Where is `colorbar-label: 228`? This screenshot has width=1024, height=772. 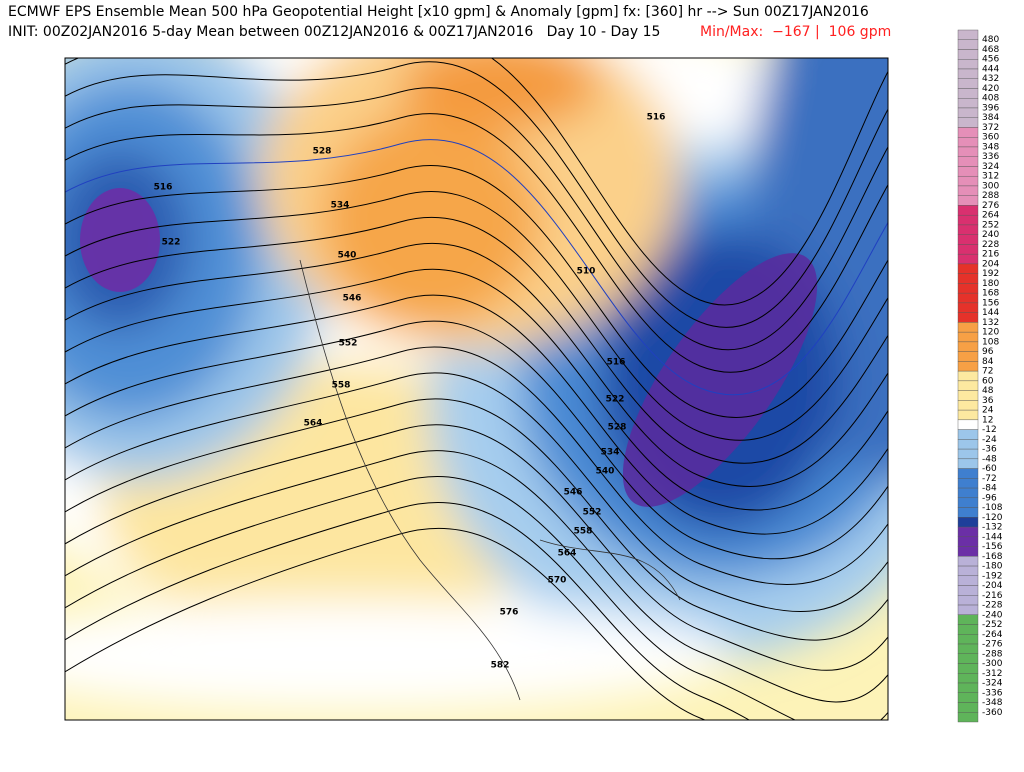
colorbar-label: 228 is located at coordinates (990, 245).